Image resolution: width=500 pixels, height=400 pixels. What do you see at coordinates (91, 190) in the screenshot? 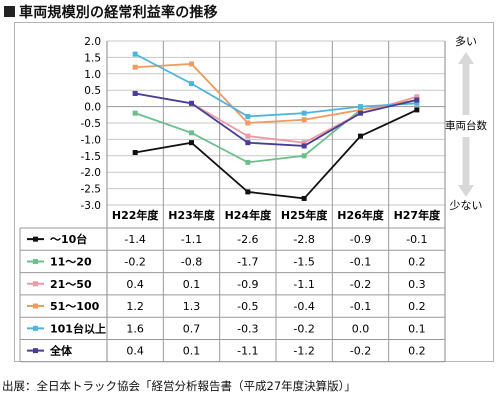
I see `y-tick-label: -2.5` at bounding box center [91, 190].